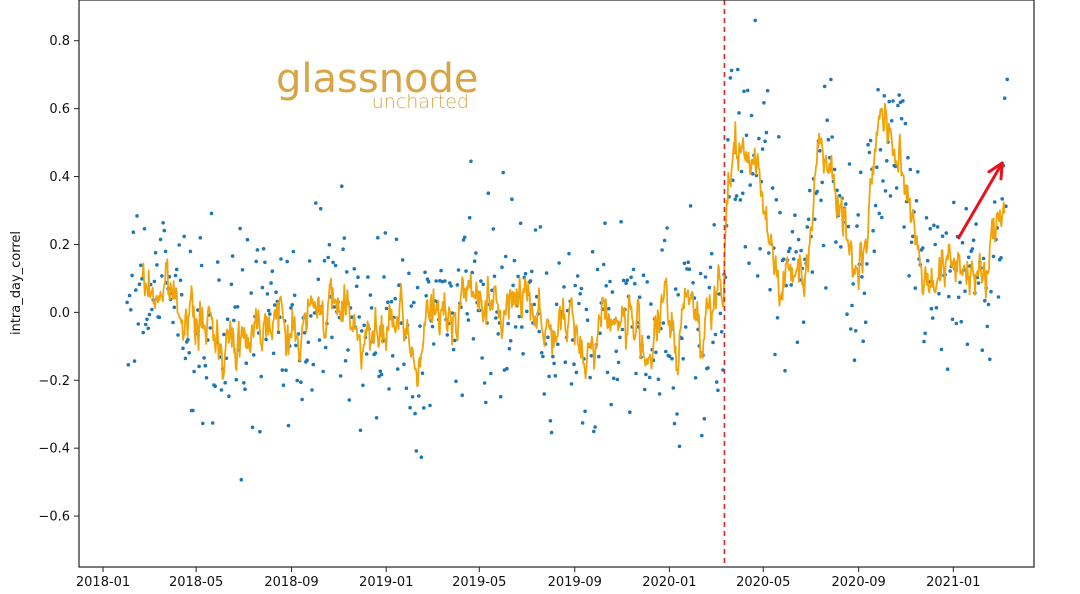 Image resolution: width=1080 pixels, height=594 pixels. What do you see at coordinates (377, 79) in the screenshot?
I see `watermark-brand: glassnode` at bounding box center [377, 79].